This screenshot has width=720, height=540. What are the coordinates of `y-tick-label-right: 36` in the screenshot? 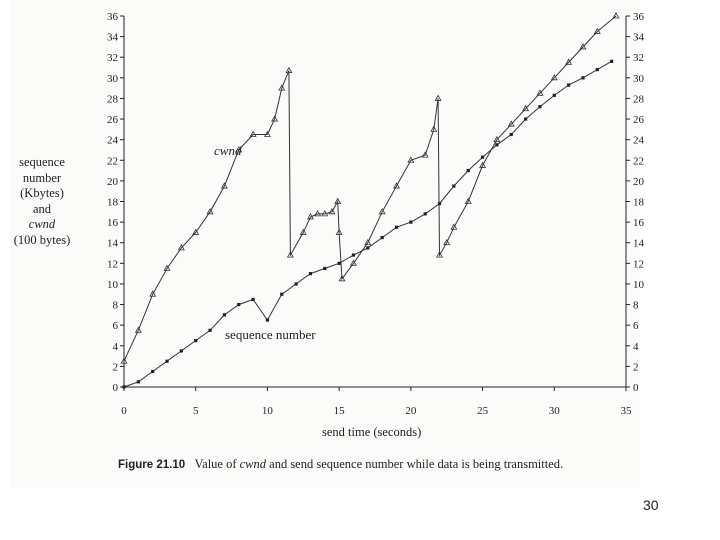 It's located at (639, 17).